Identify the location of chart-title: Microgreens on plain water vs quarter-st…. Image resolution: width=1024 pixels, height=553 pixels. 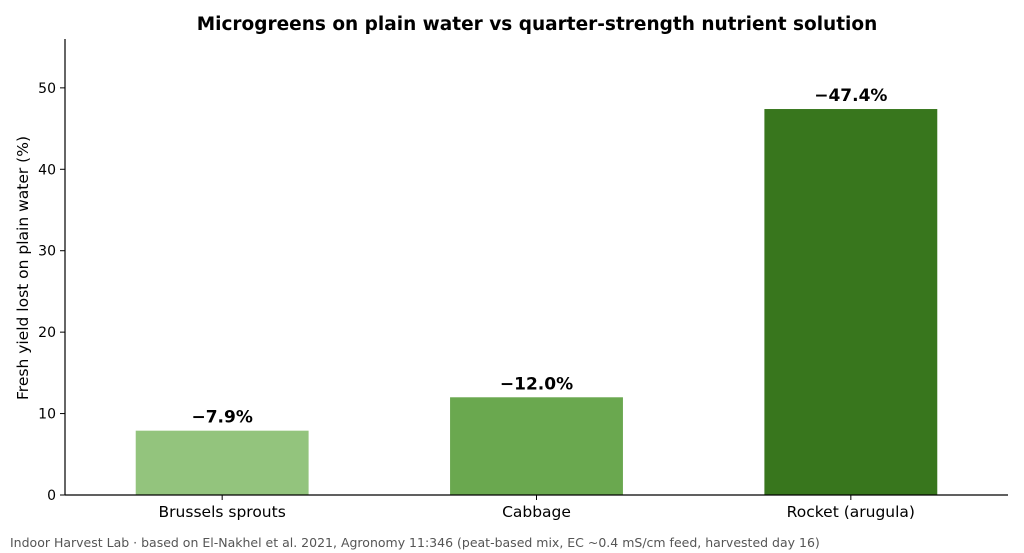
(537, 24).